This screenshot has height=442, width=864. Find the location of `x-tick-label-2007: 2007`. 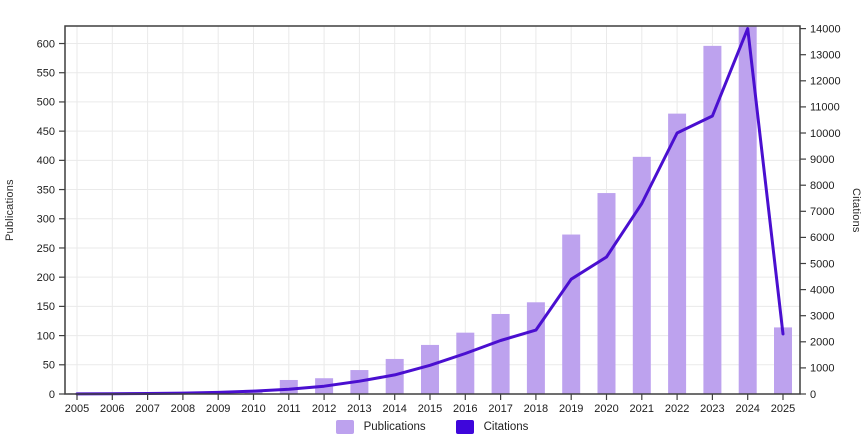

x-tick-label-2007: 2007 is located at coordinates (147, 409).